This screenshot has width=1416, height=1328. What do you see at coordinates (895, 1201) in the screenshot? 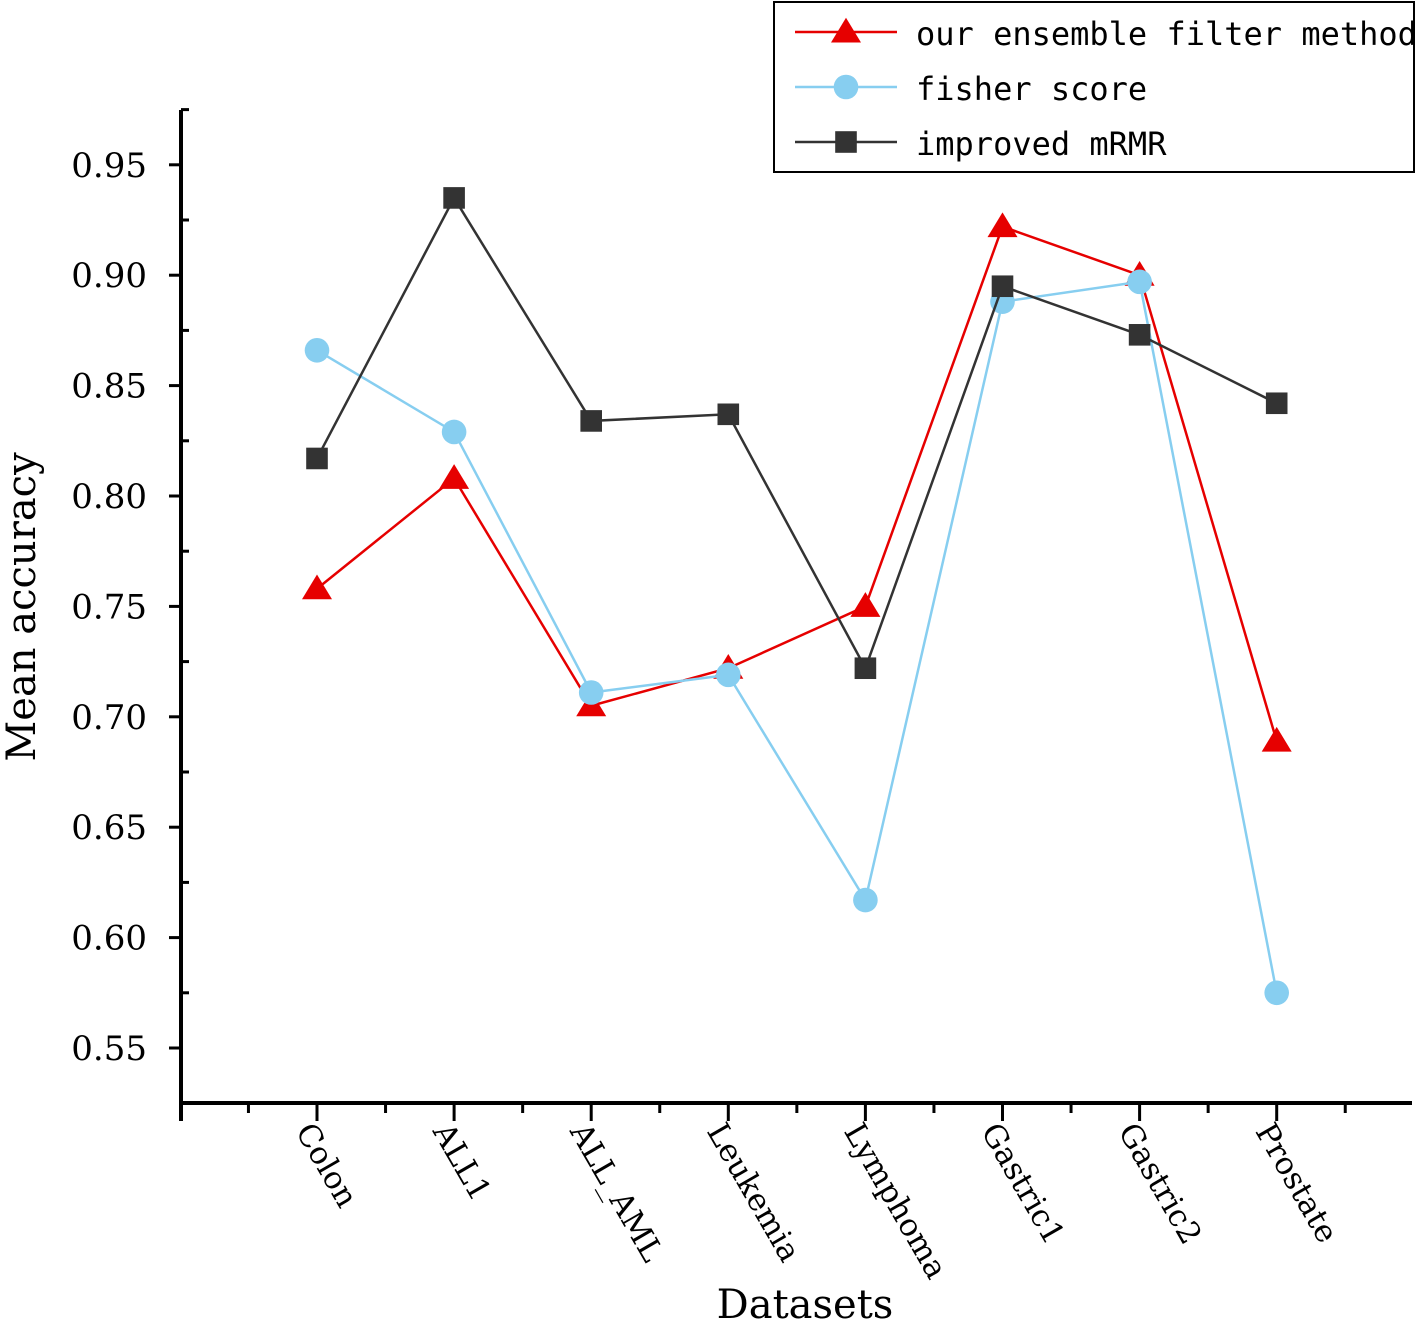
I see `x-tick-label: Lymphoma` at bounding box center [895, 1201].